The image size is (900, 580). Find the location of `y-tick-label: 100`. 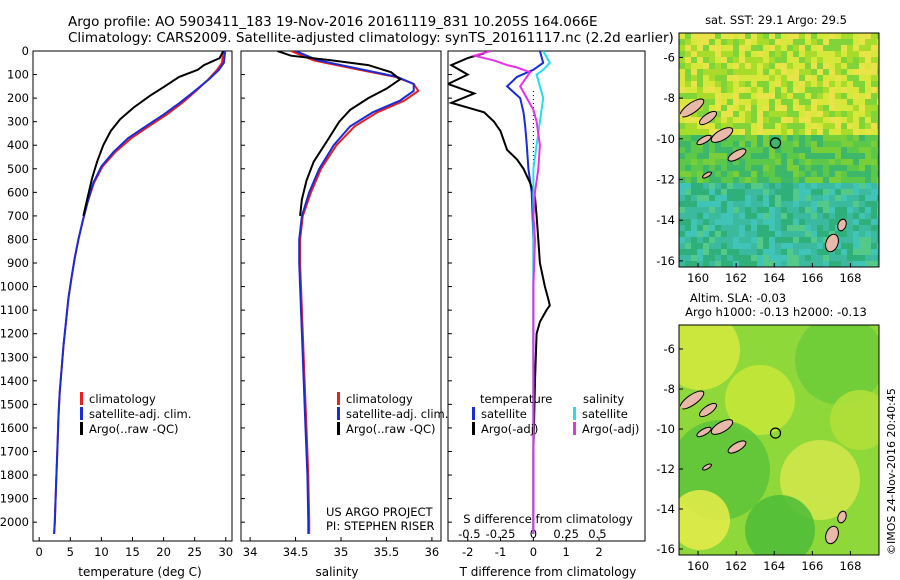

y-tick-label: 100 is located at coordinates (18, 75).